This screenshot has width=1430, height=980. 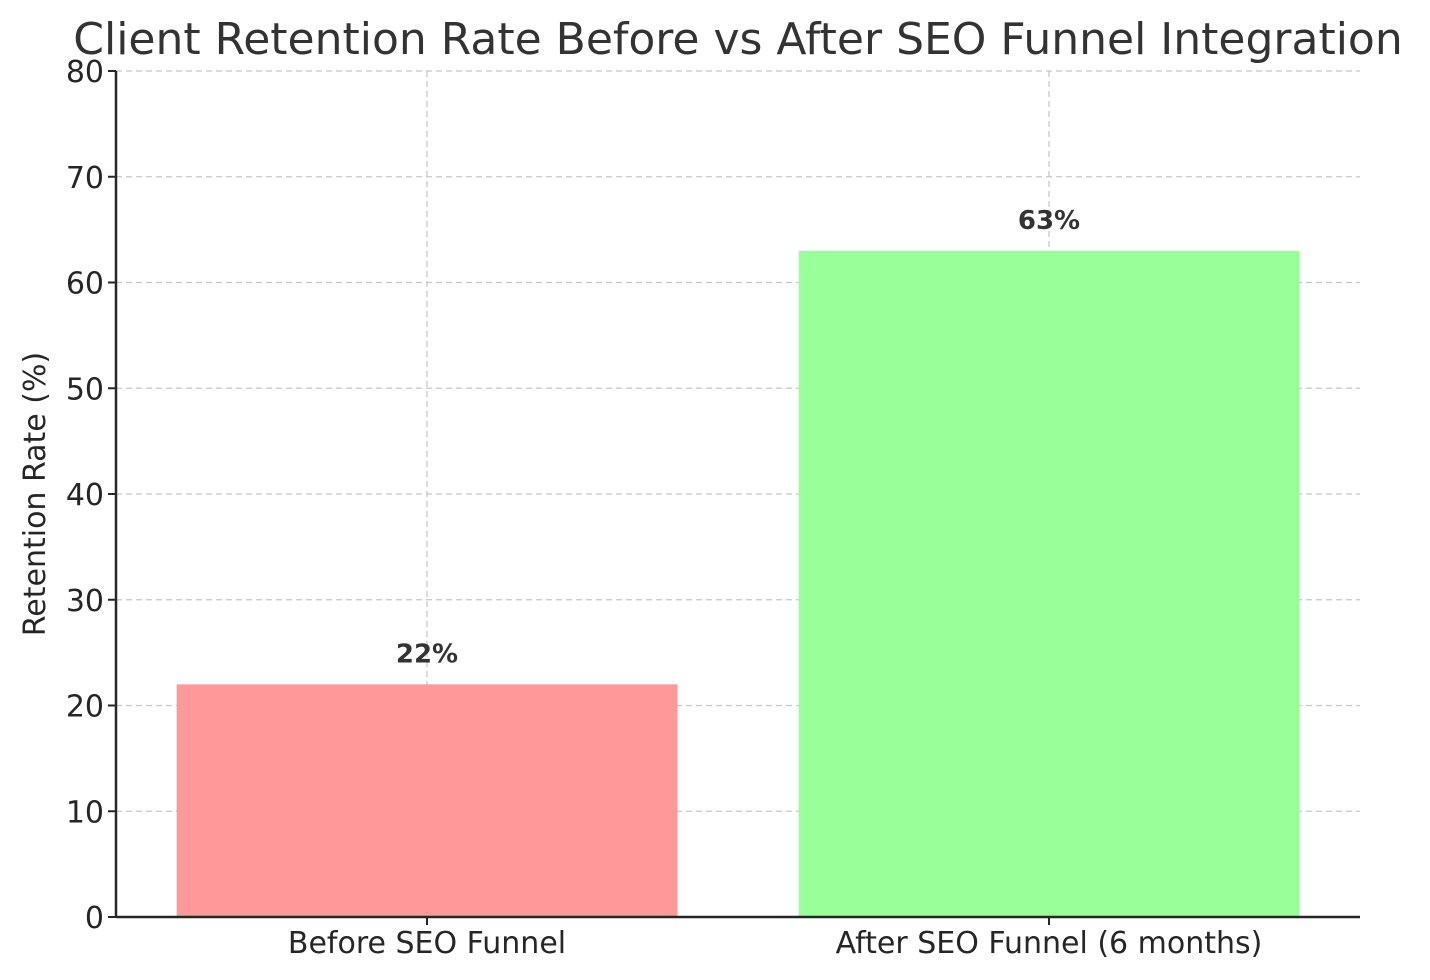 I want to click on y-tick-label: 70, so click(x=85, y=178).